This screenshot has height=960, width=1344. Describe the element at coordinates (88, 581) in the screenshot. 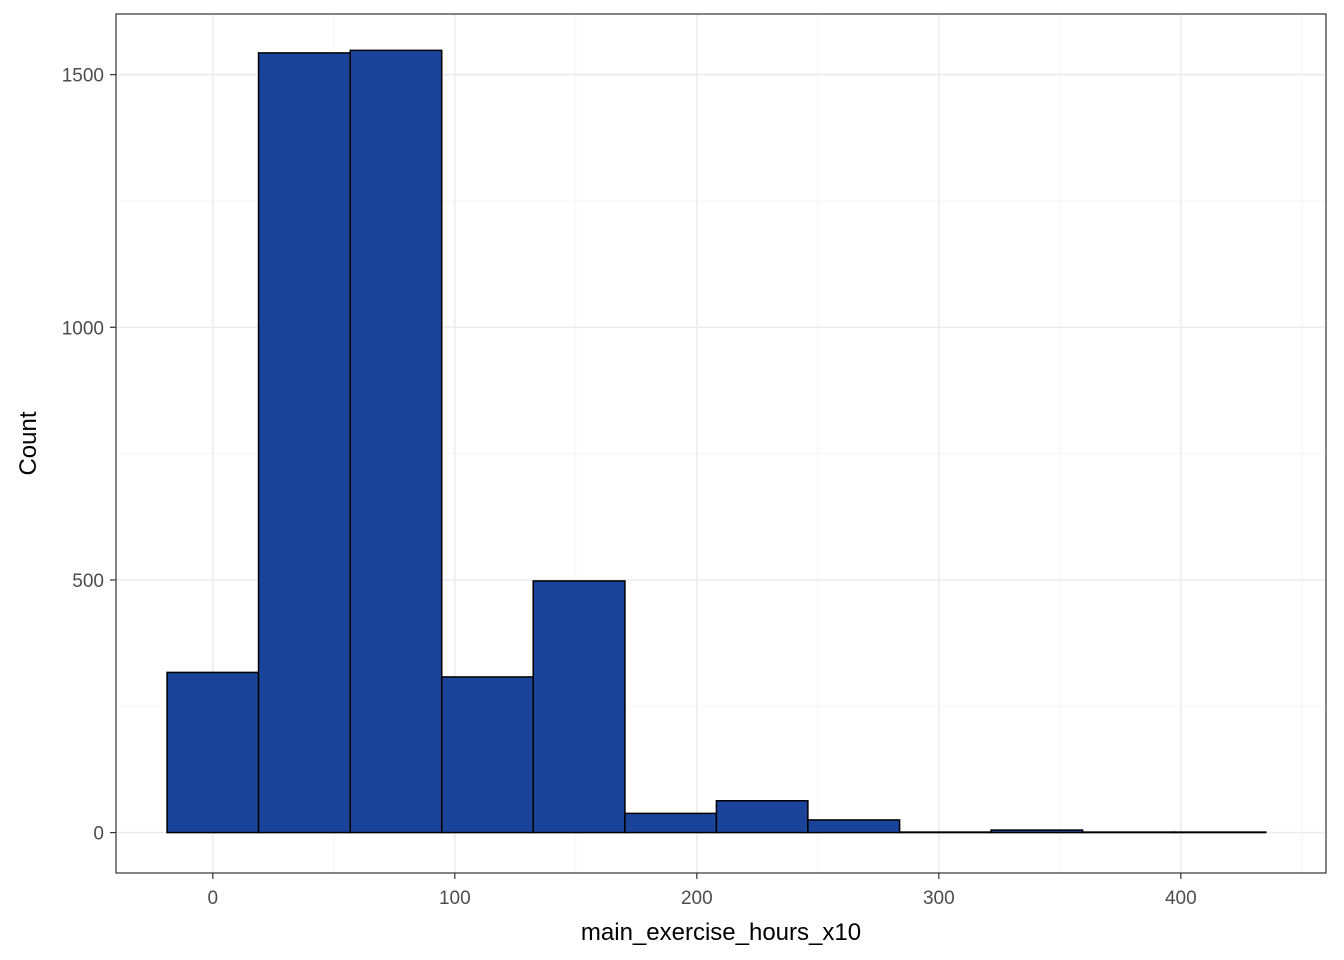

I see `y-tick-label: 500` at that location.